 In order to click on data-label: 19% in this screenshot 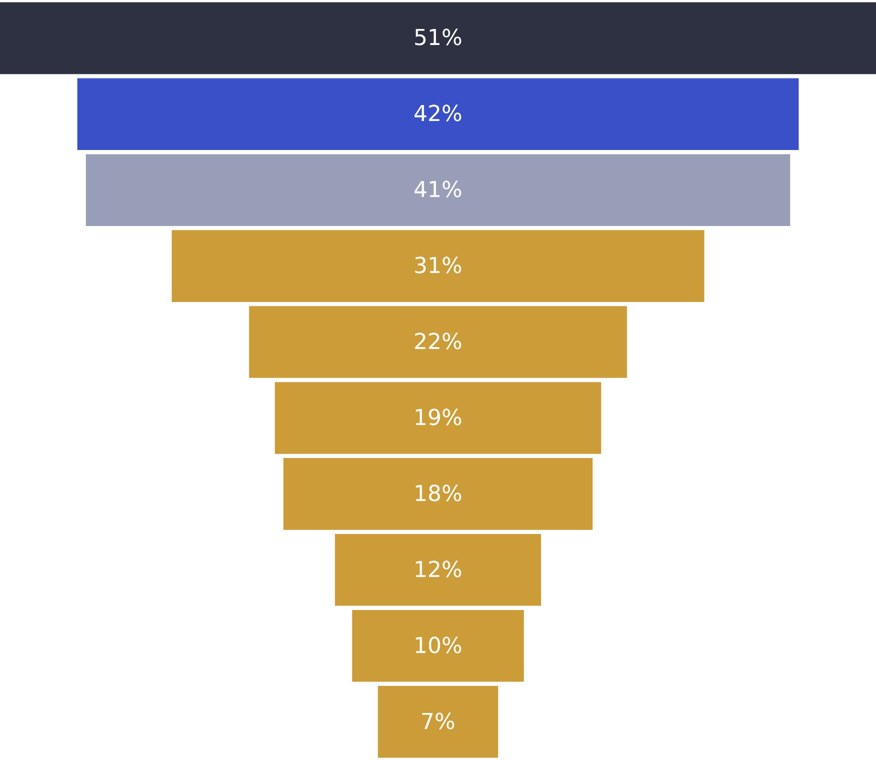, I will do `click(438, 418)`.